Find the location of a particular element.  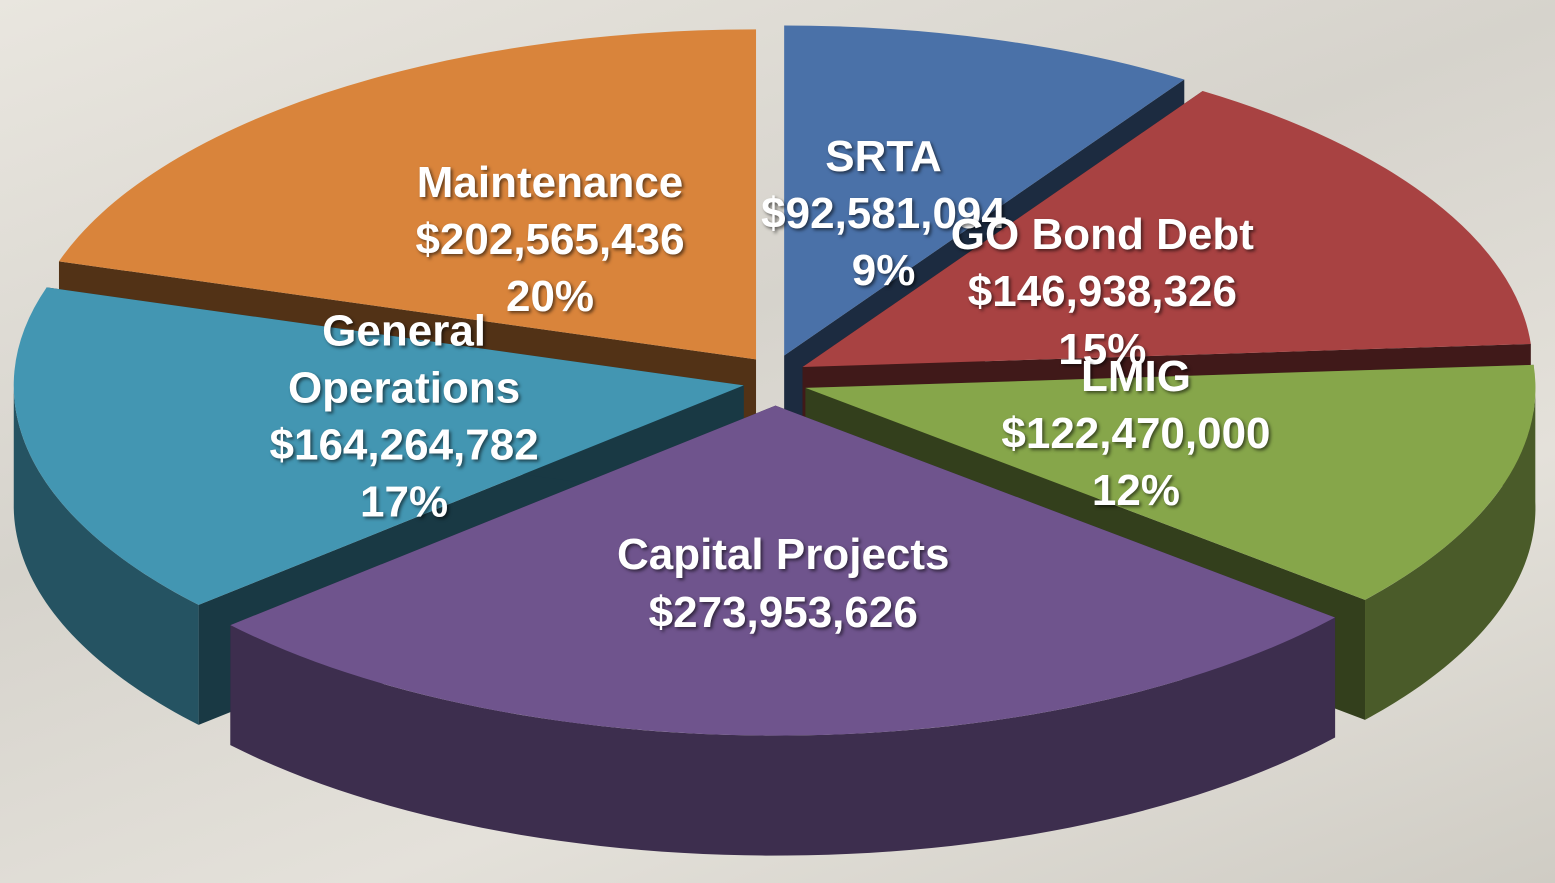

value-label: $273,953,626 is located at coordinates (783, 612).